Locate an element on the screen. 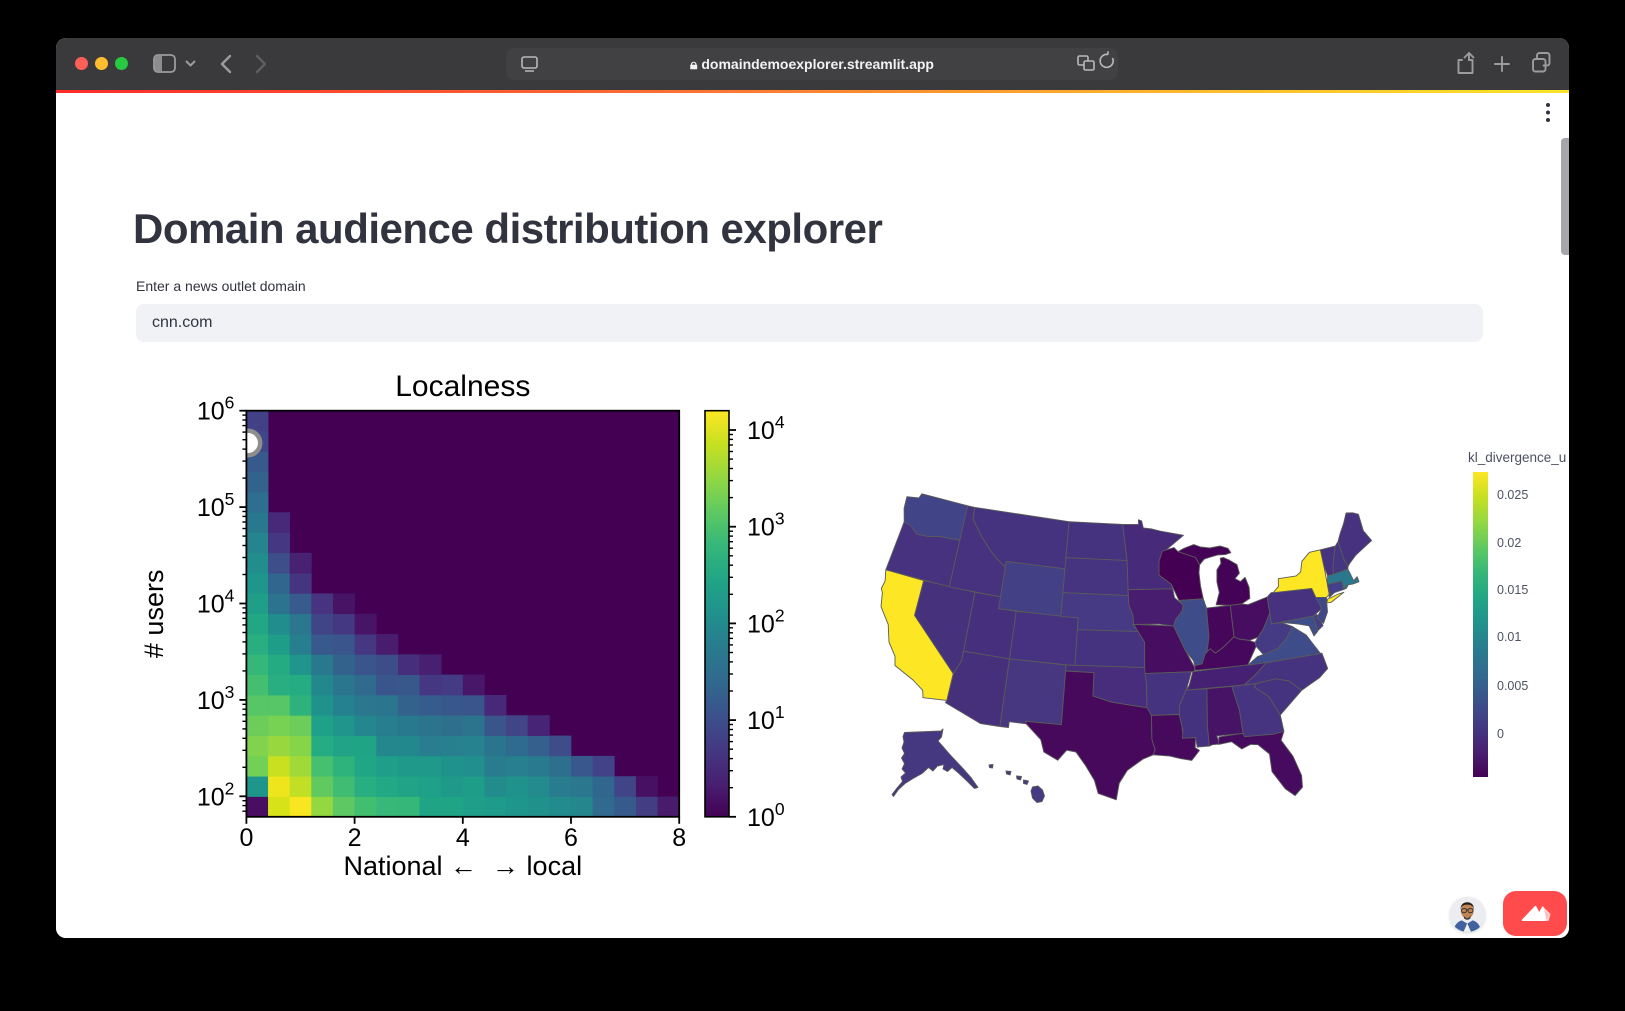 This screenshot has height=1011, width=1625. svg-text: 10¹ is located at coordinates (766, 718).